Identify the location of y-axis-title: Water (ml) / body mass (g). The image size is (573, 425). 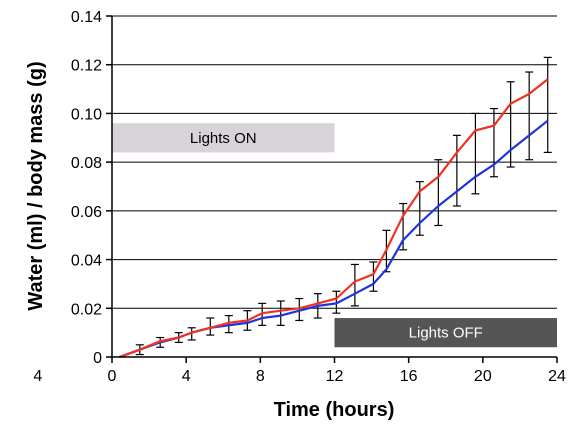
(36, 185).